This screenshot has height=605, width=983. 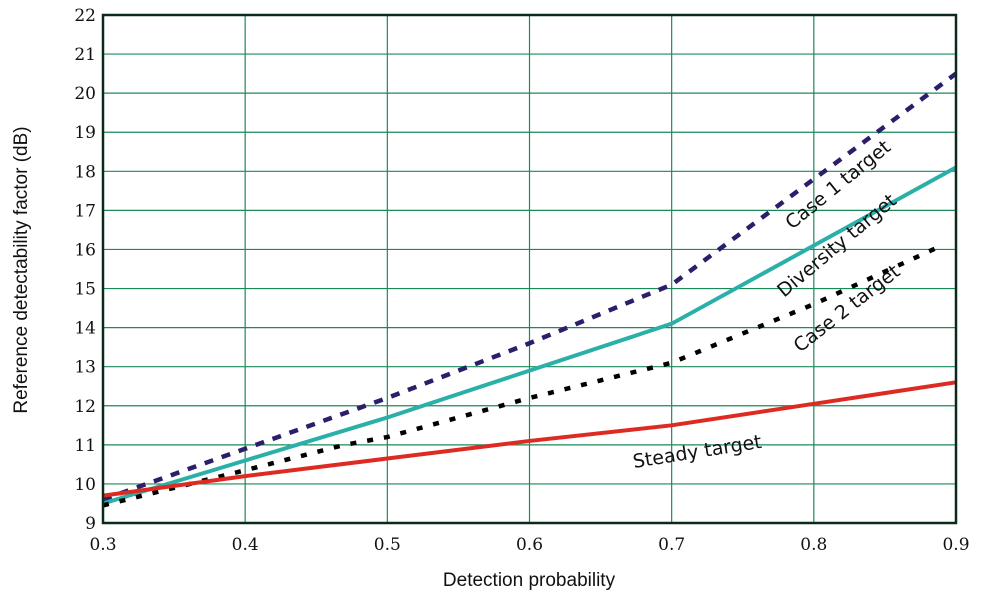 I want to click on x-tick-label: 0.3, so click(x=102, y=545).